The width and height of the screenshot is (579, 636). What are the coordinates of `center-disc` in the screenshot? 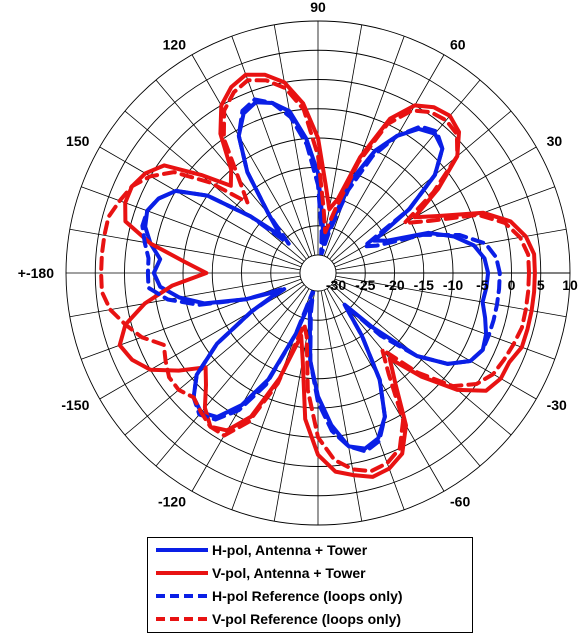 It's located at (318, 273).